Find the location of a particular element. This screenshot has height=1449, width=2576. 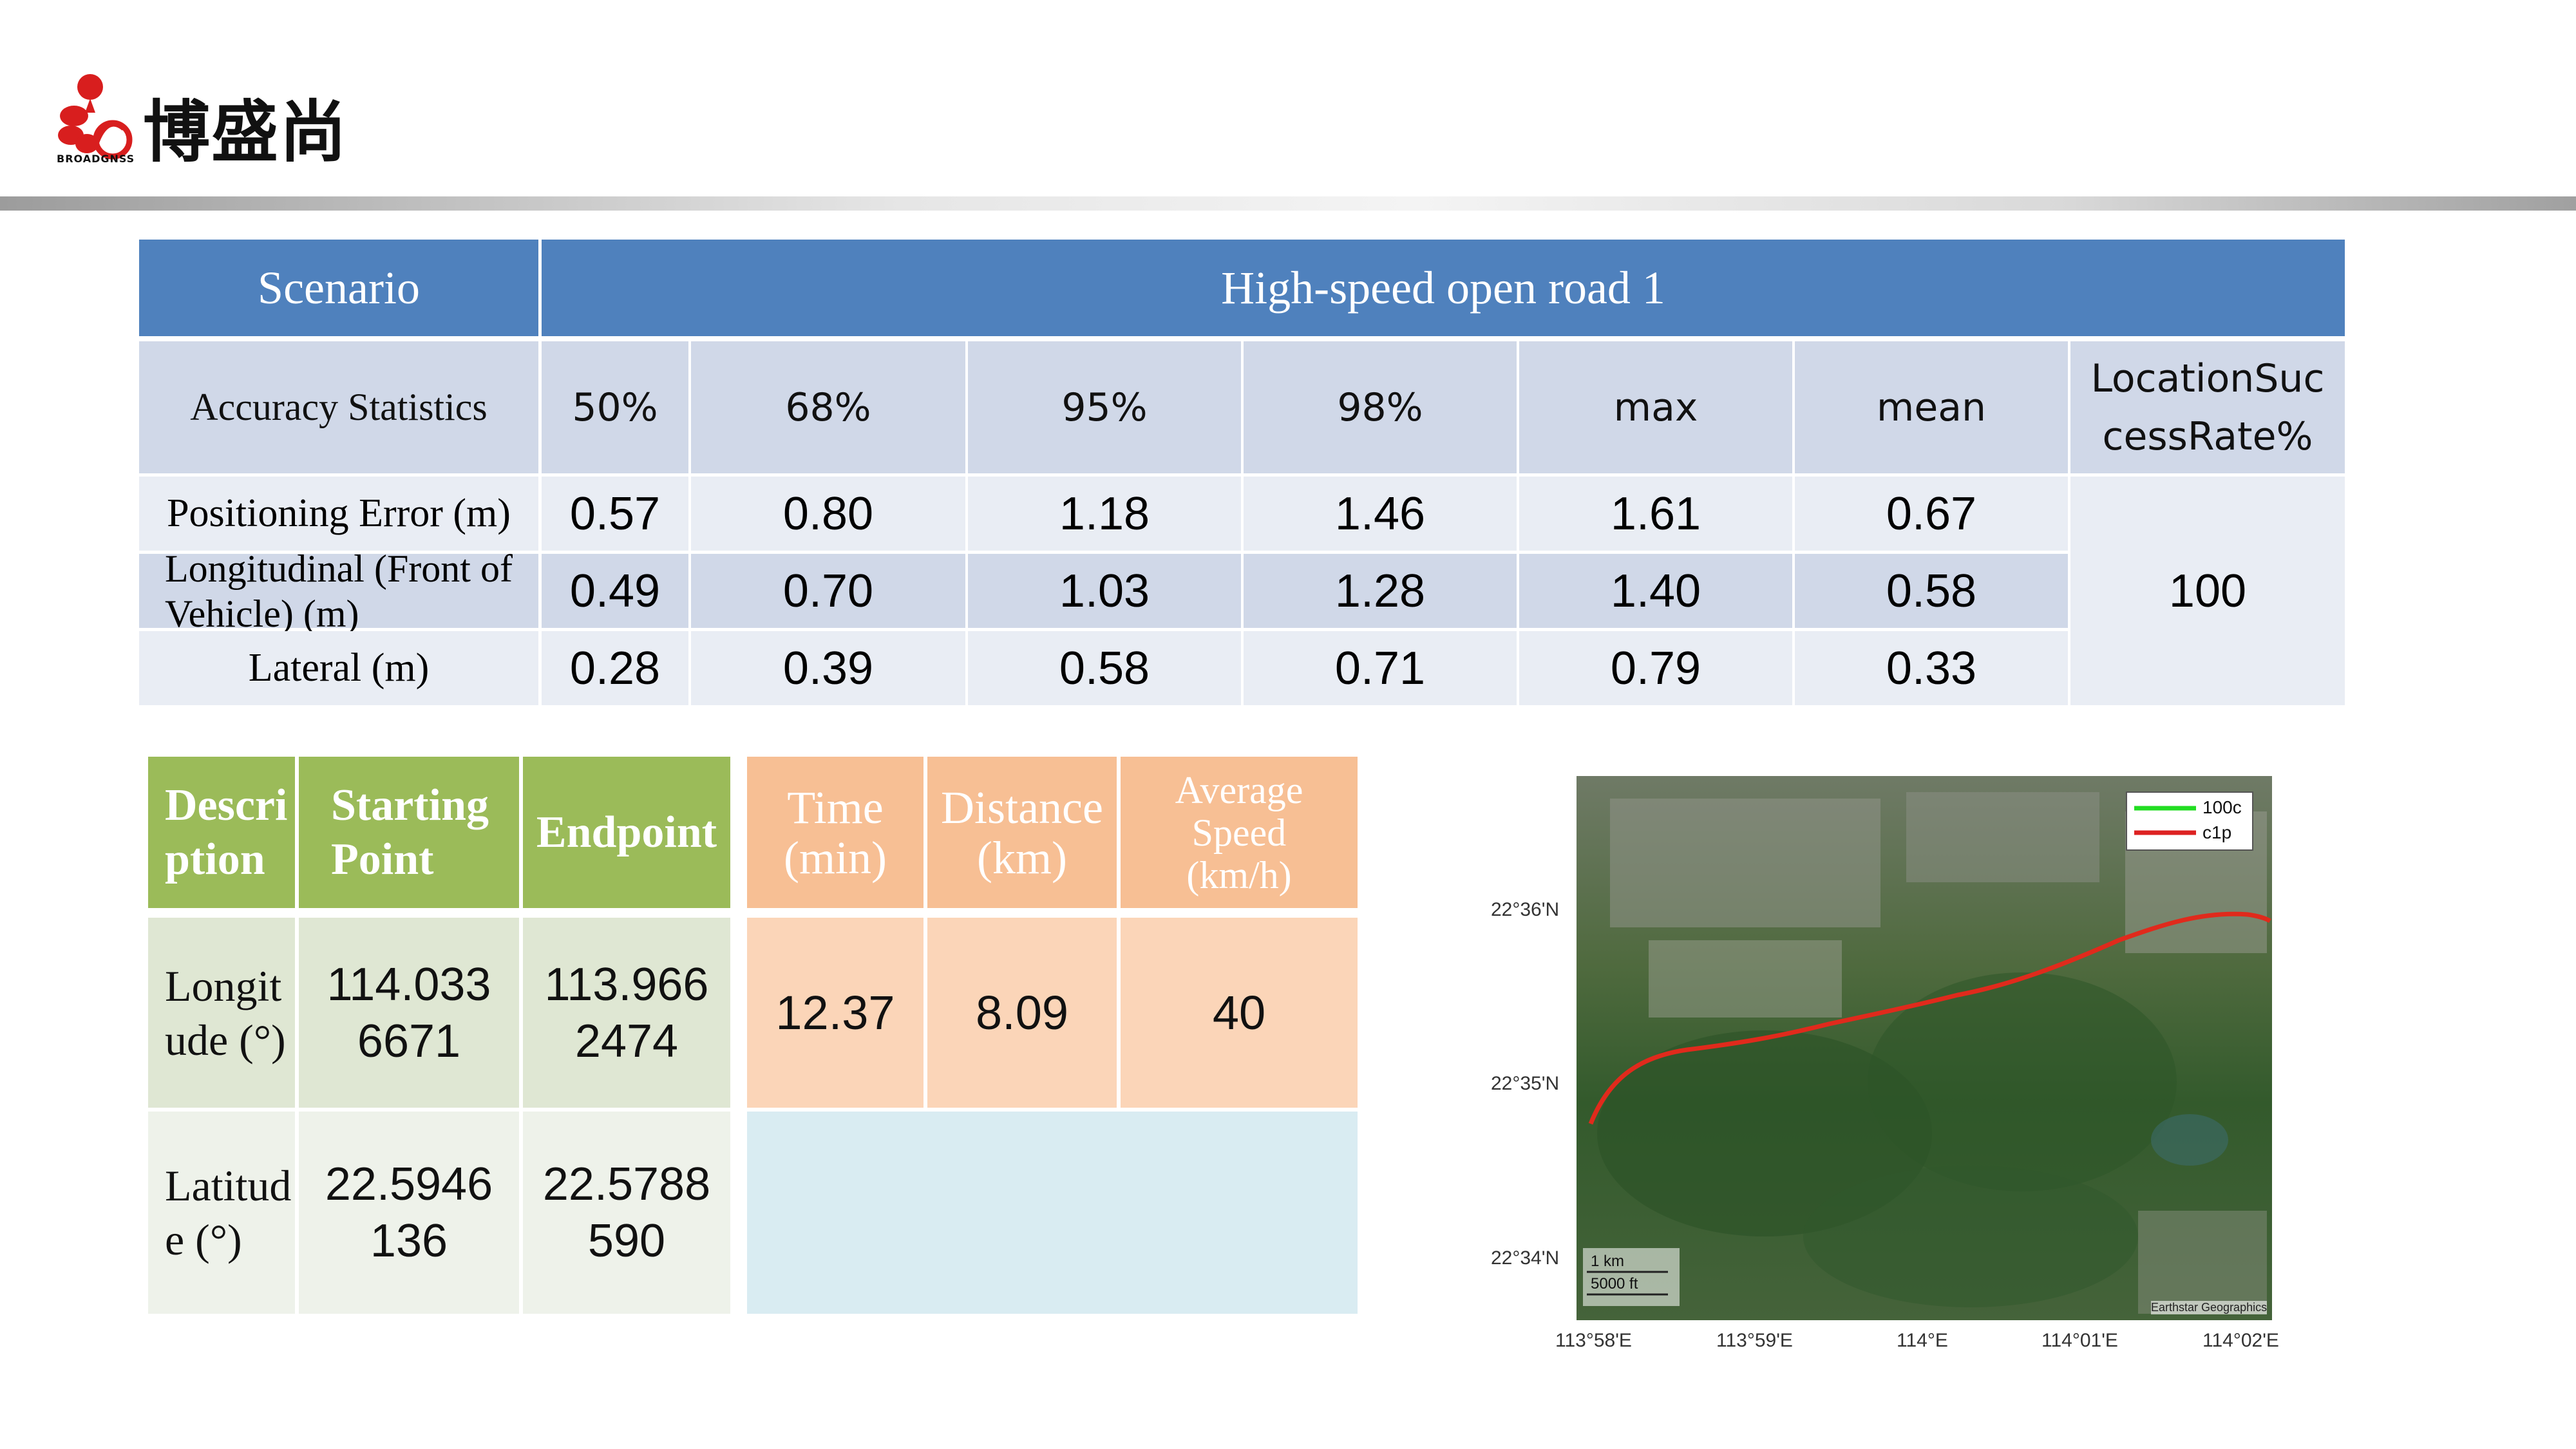

coords-header-end: Endpoint is located at coordinates (626, 833).